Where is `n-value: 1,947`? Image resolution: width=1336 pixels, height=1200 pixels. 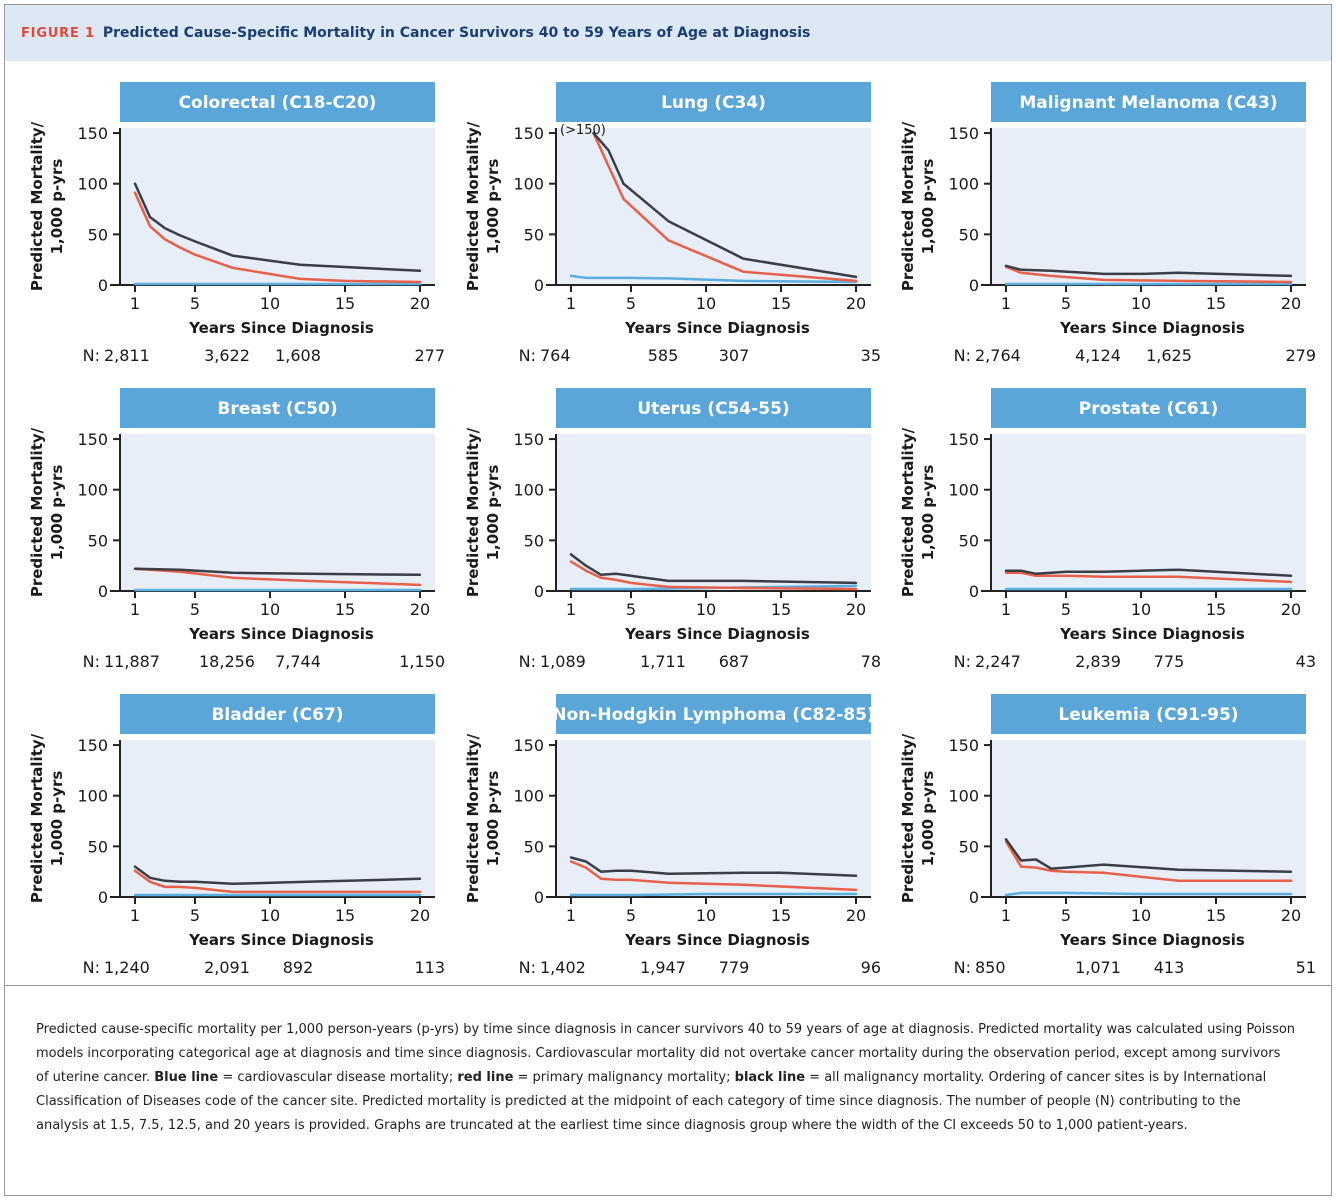
n-value: 1,947 is located at coordinates (663, 967).